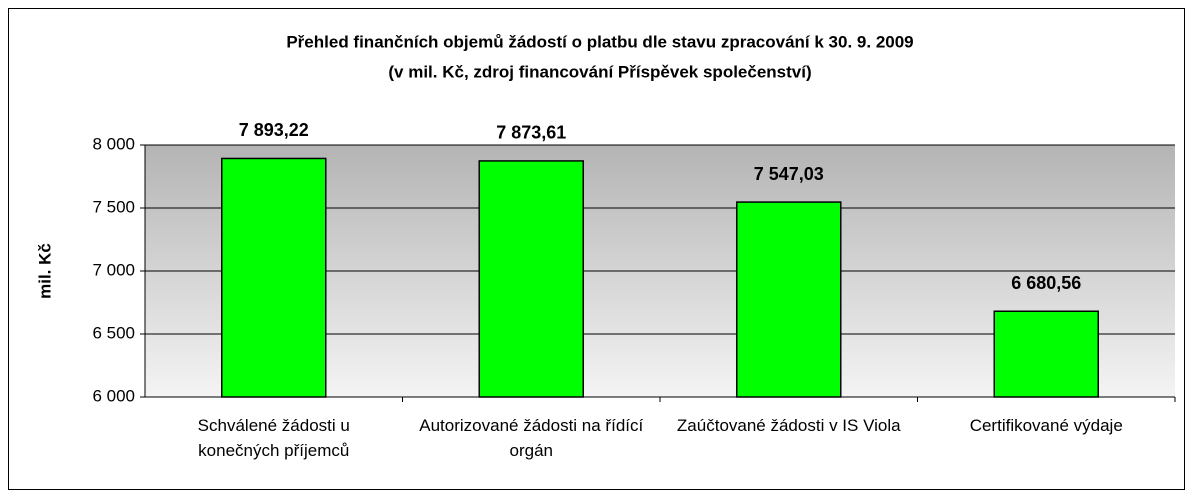  Describe the element at coordinates (113, 269) in the screenshot. I see `y-tick-label: 7 000` at that location.